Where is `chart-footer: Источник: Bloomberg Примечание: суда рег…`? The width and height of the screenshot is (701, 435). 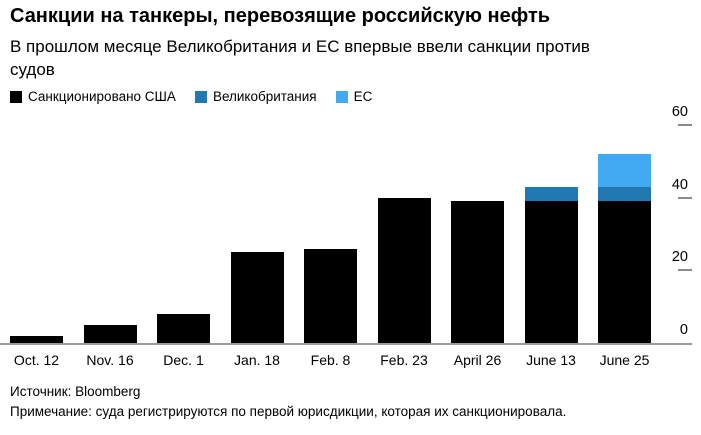
chart-footer: Источник: Bloomberg Примечание: суда рег… is located at coordinates (288, 402).